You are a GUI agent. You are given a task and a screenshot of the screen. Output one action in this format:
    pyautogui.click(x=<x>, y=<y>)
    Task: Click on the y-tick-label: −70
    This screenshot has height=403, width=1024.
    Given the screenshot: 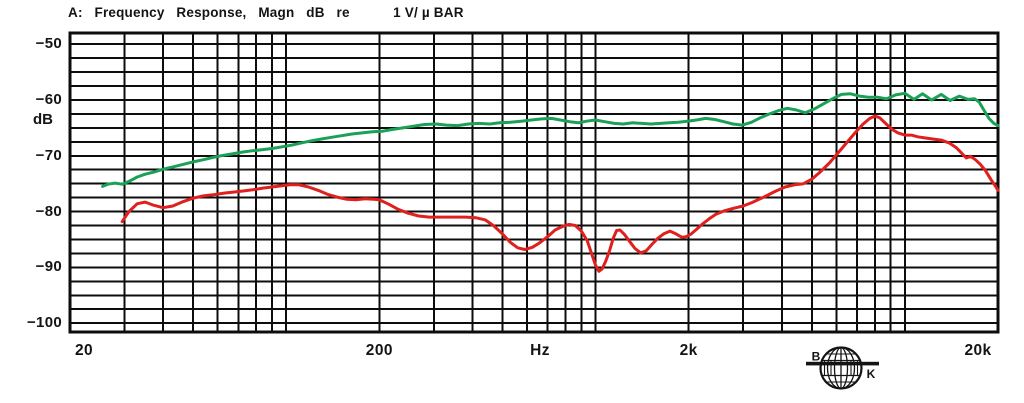 What is the action you would take?
    pyautogui.click(x=48, y=155)
    